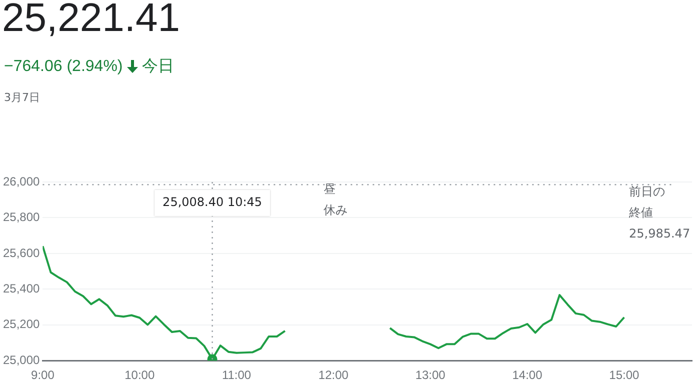 The image size is (700, 386). What do you see at coordinates (237, 375) in the screenshot?
I see `x-tick-label: 11:00` at bounding box center [237, 375].